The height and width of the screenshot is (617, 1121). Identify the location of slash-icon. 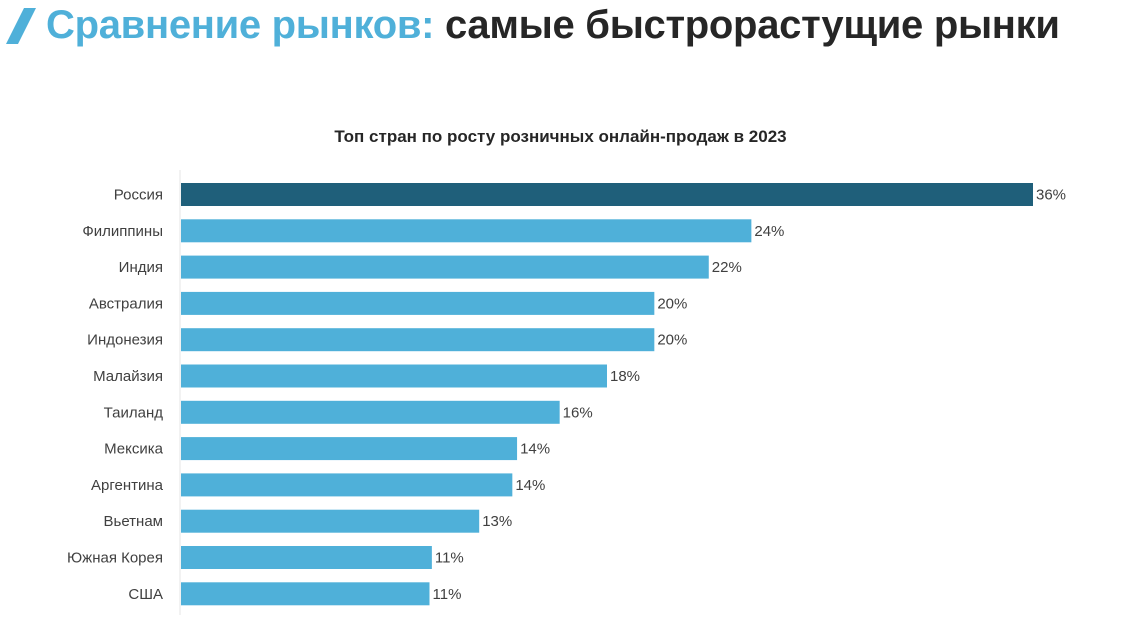
(21, 26).